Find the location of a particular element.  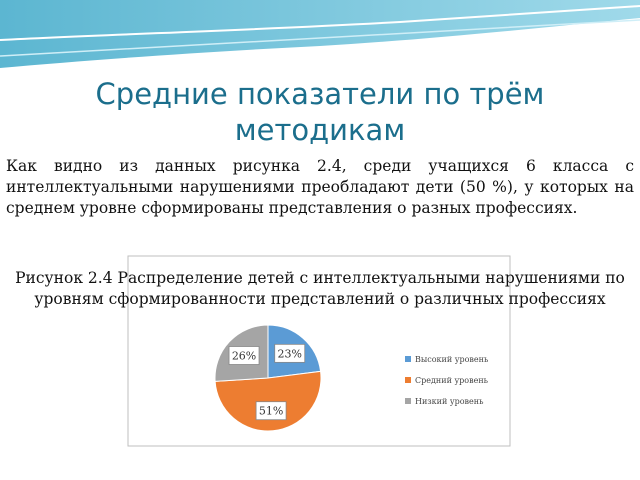

data-label: 51% is located at coordinates (271, 411).